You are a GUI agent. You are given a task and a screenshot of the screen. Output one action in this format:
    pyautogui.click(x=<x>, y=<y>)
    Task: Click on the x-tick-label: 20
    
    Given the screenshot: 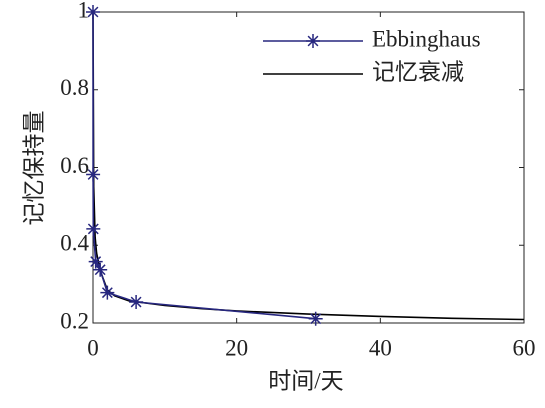 What is the action you would take?
    pyautogui.click(x=236, y=347)
    